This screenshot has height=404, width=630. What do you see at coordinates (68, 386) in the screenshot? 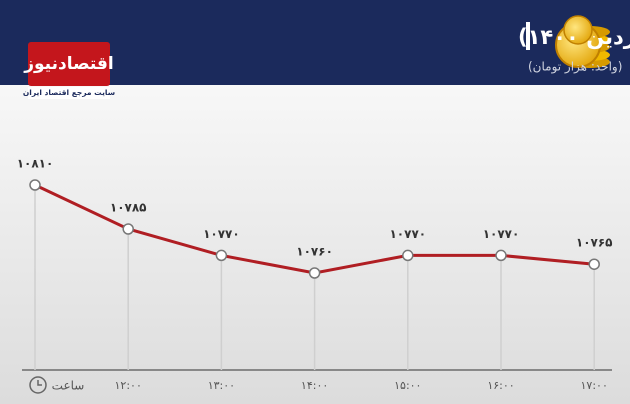
I see `x-axis-label: ساعت` at bounding box center [68, 386].